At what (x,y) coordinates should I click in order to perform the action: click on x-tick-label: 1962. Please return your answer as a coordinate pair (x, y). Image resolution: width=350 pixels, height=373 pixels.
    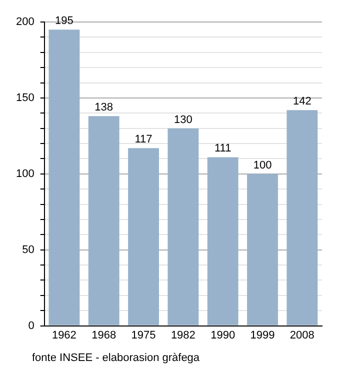
    Looking at the image, I should click on (64, 335).